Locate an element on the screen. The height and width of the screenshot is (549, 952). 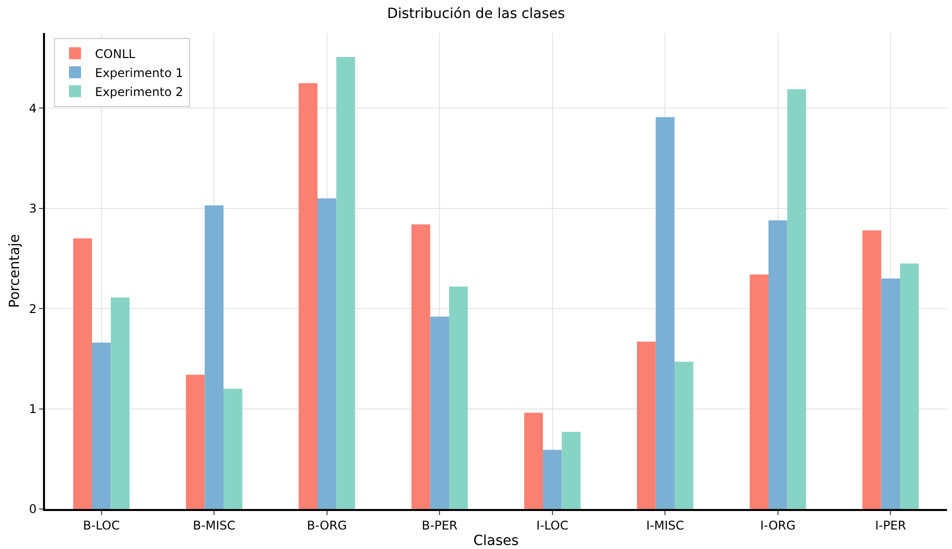
x-tick-label: B-PER is located at coordinates (440, 525).